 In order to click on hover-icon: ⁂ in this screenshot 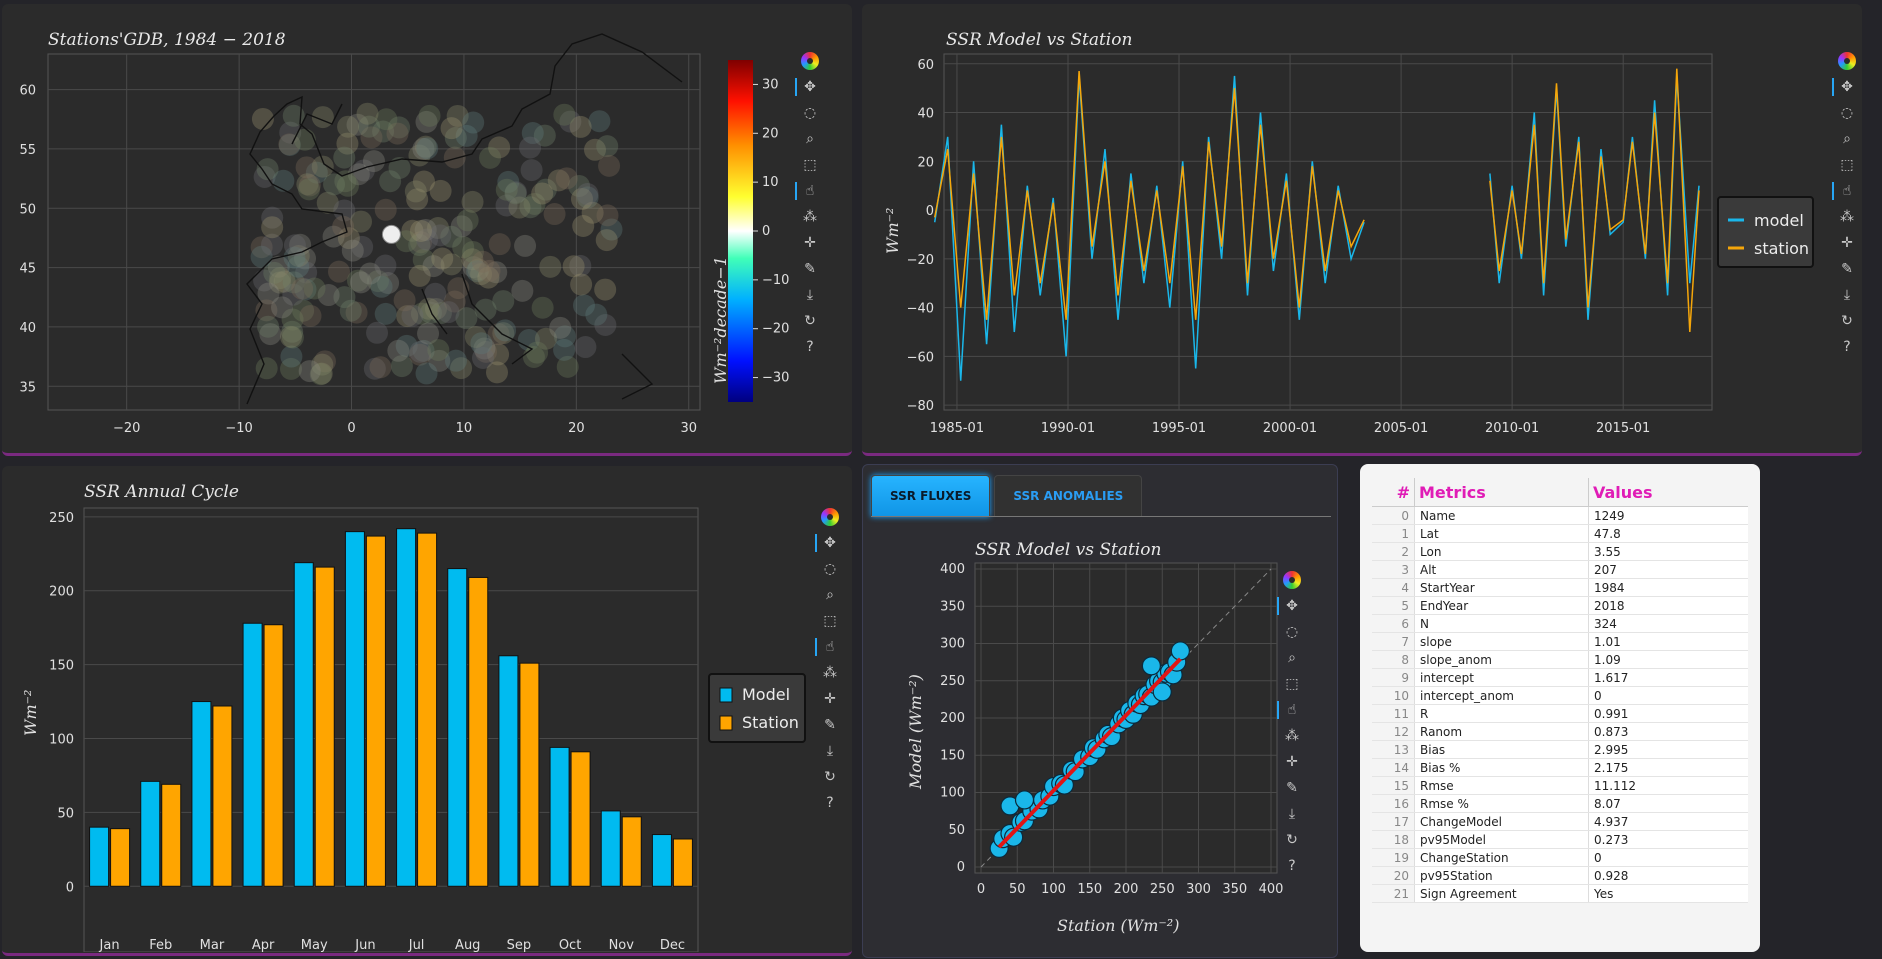, I will do `click(830, 673)`.